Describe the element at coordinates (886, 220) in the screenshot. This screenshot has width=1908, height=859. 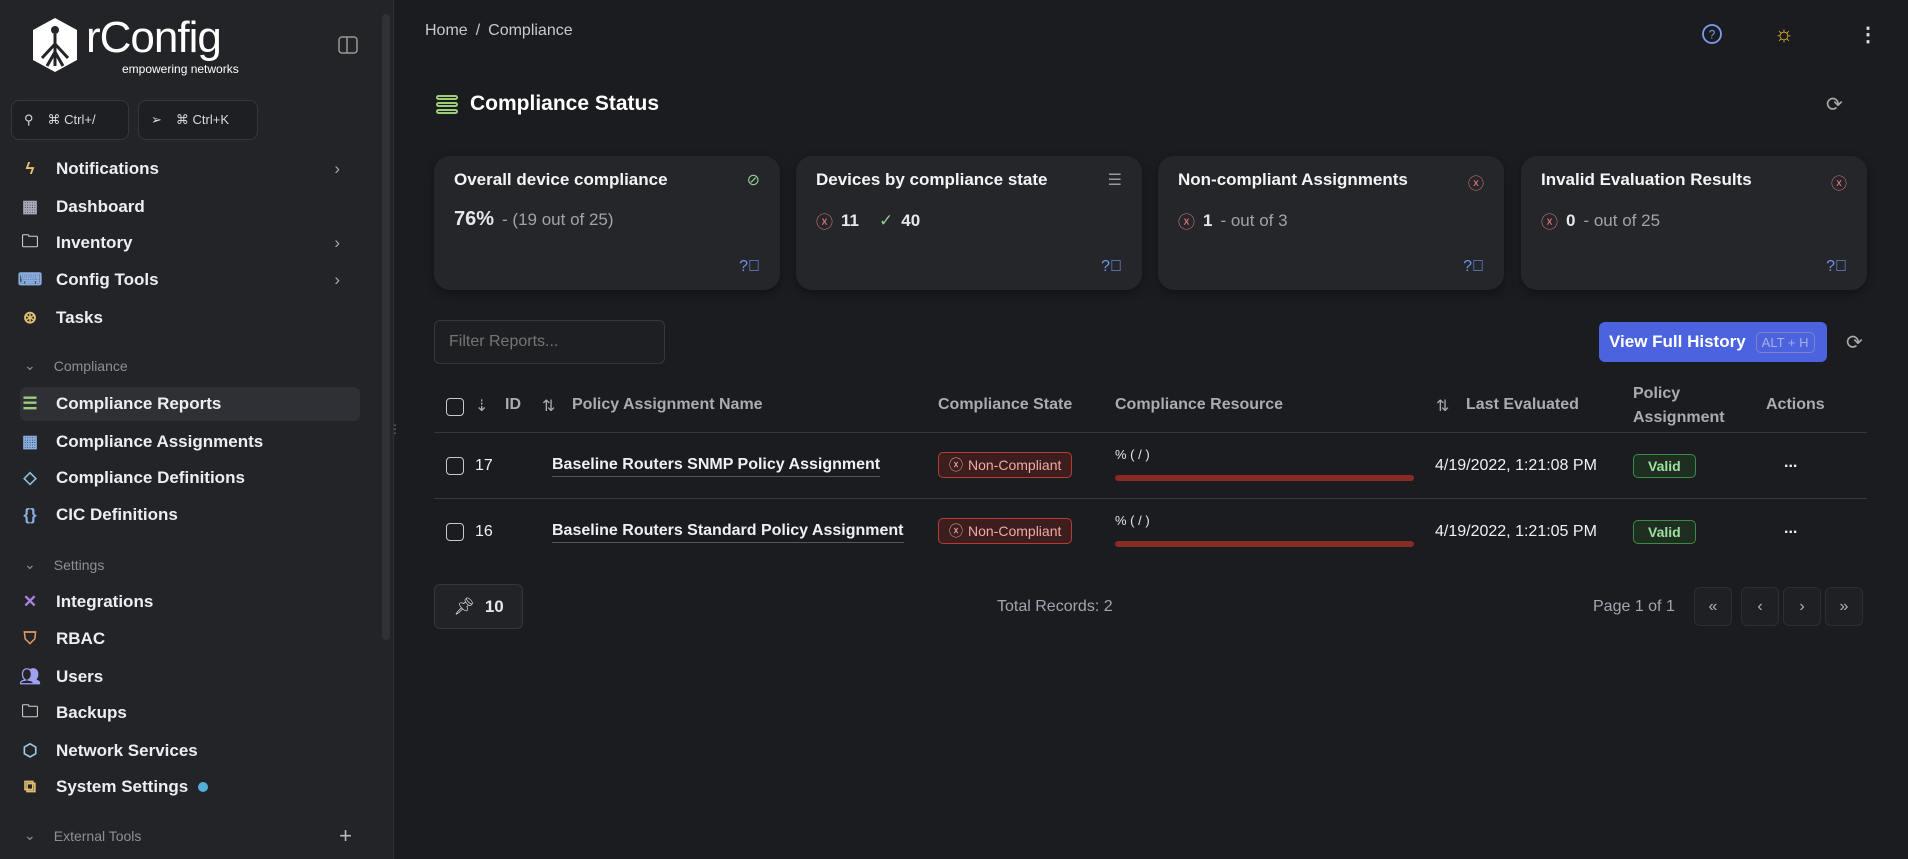
I see `check-circle-icon: ✓` at that location.